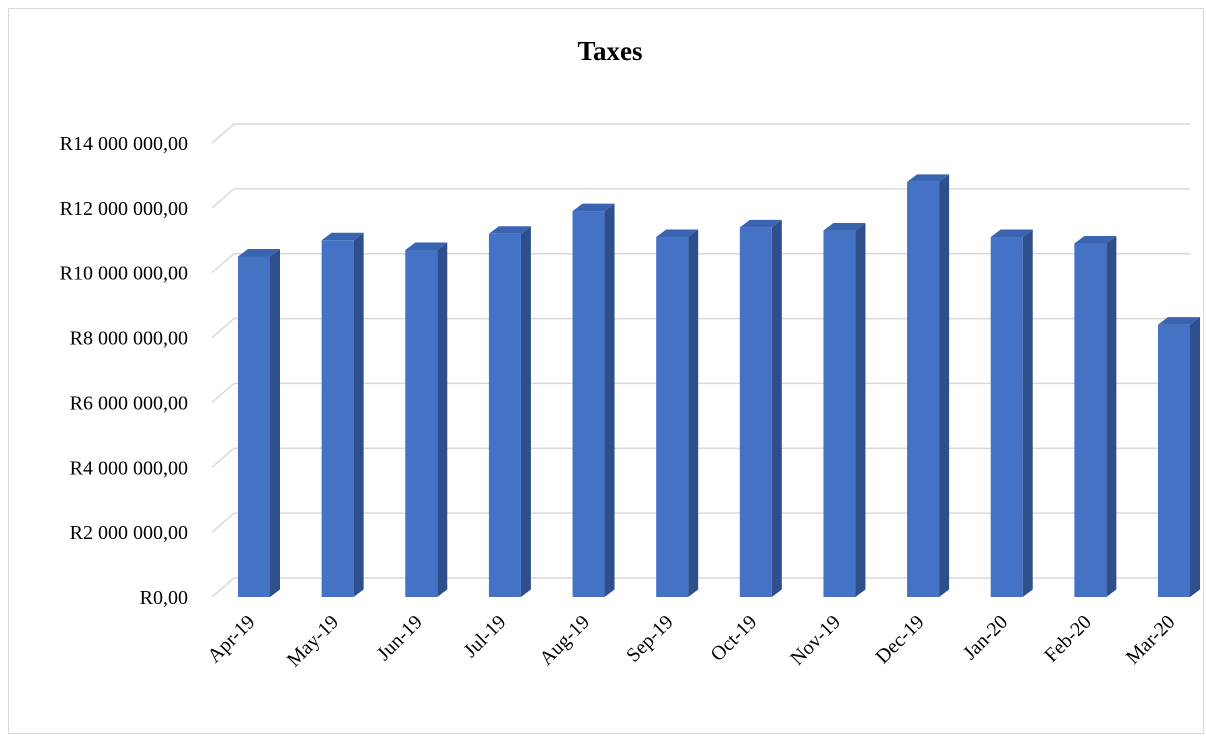 The height and width of the screenshot is (736, 1206). I want to click on x-tick-label: Sep-19, so click(650, 639).